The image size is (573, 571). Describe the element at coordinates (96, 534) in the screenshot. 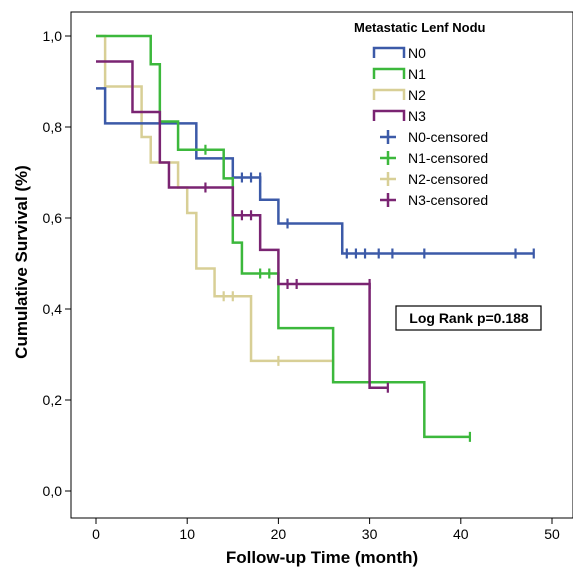

I see `x-tick-label: 0` at that location.